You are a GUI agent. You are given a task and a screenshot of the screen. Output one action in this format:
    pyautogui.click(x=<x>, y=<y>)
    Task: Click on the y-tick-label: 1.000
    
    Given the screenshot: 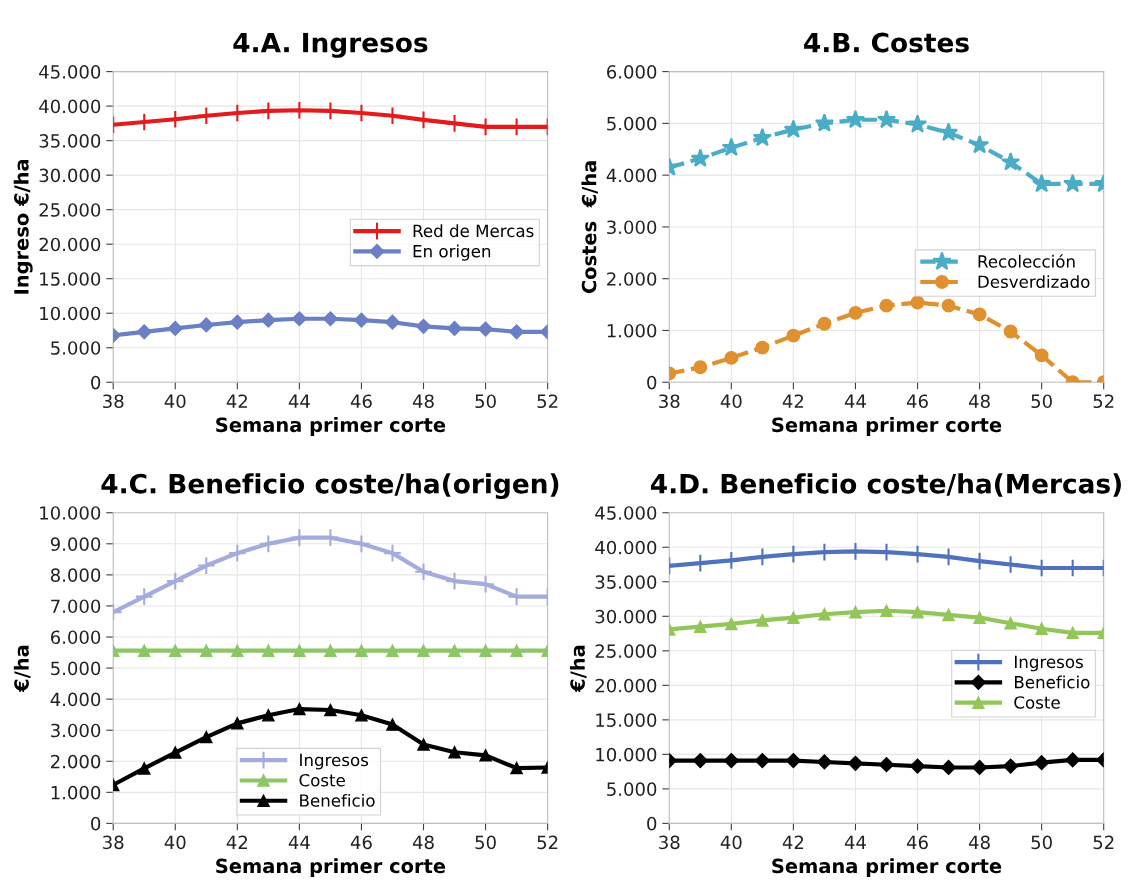 What is the action you would take?
    pyautogui.click(x=632, y=330)
    